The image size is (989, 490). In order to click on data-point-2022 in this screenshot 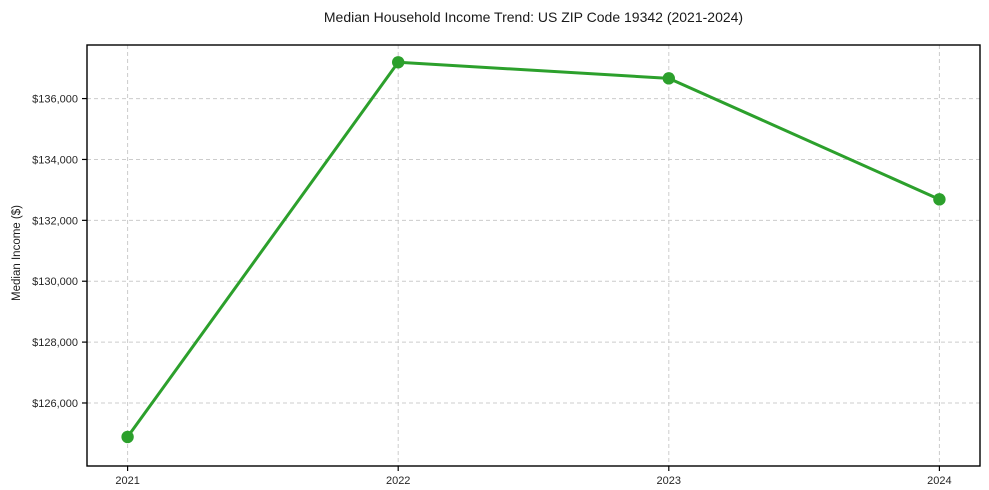, I will do `click(398, 62)`.